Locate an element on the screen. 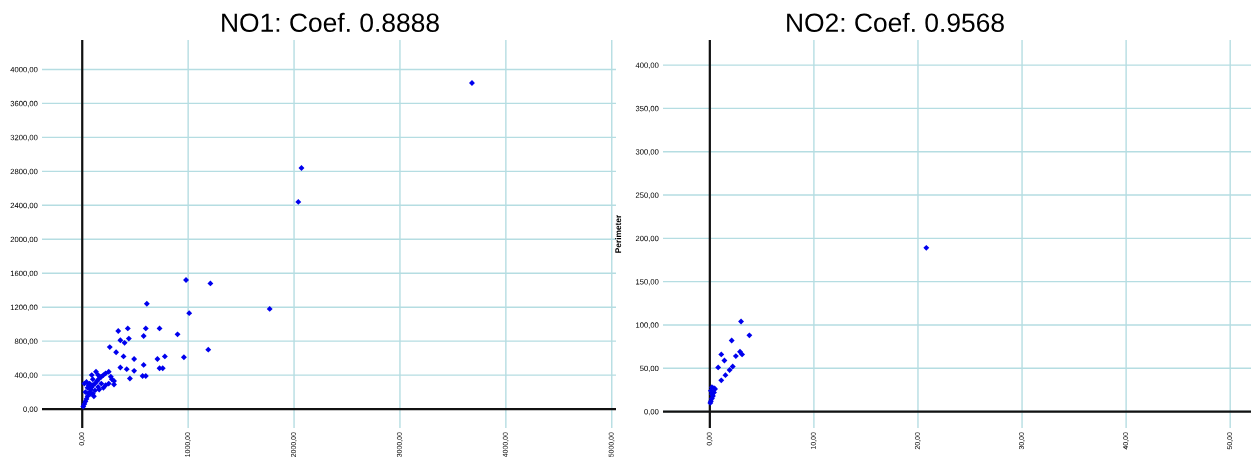  chart-title: NO2: Coef. 0.9568 is located at coordinates (895, 22).